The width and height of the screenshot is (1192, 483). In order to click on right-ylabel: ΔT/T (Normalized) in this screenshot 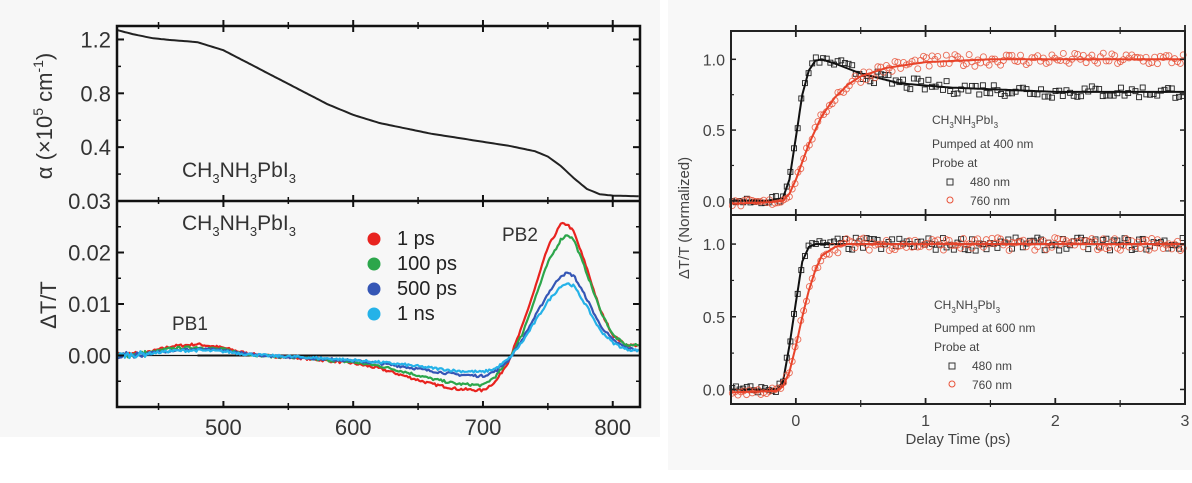, I will do `click(684, 218)`.